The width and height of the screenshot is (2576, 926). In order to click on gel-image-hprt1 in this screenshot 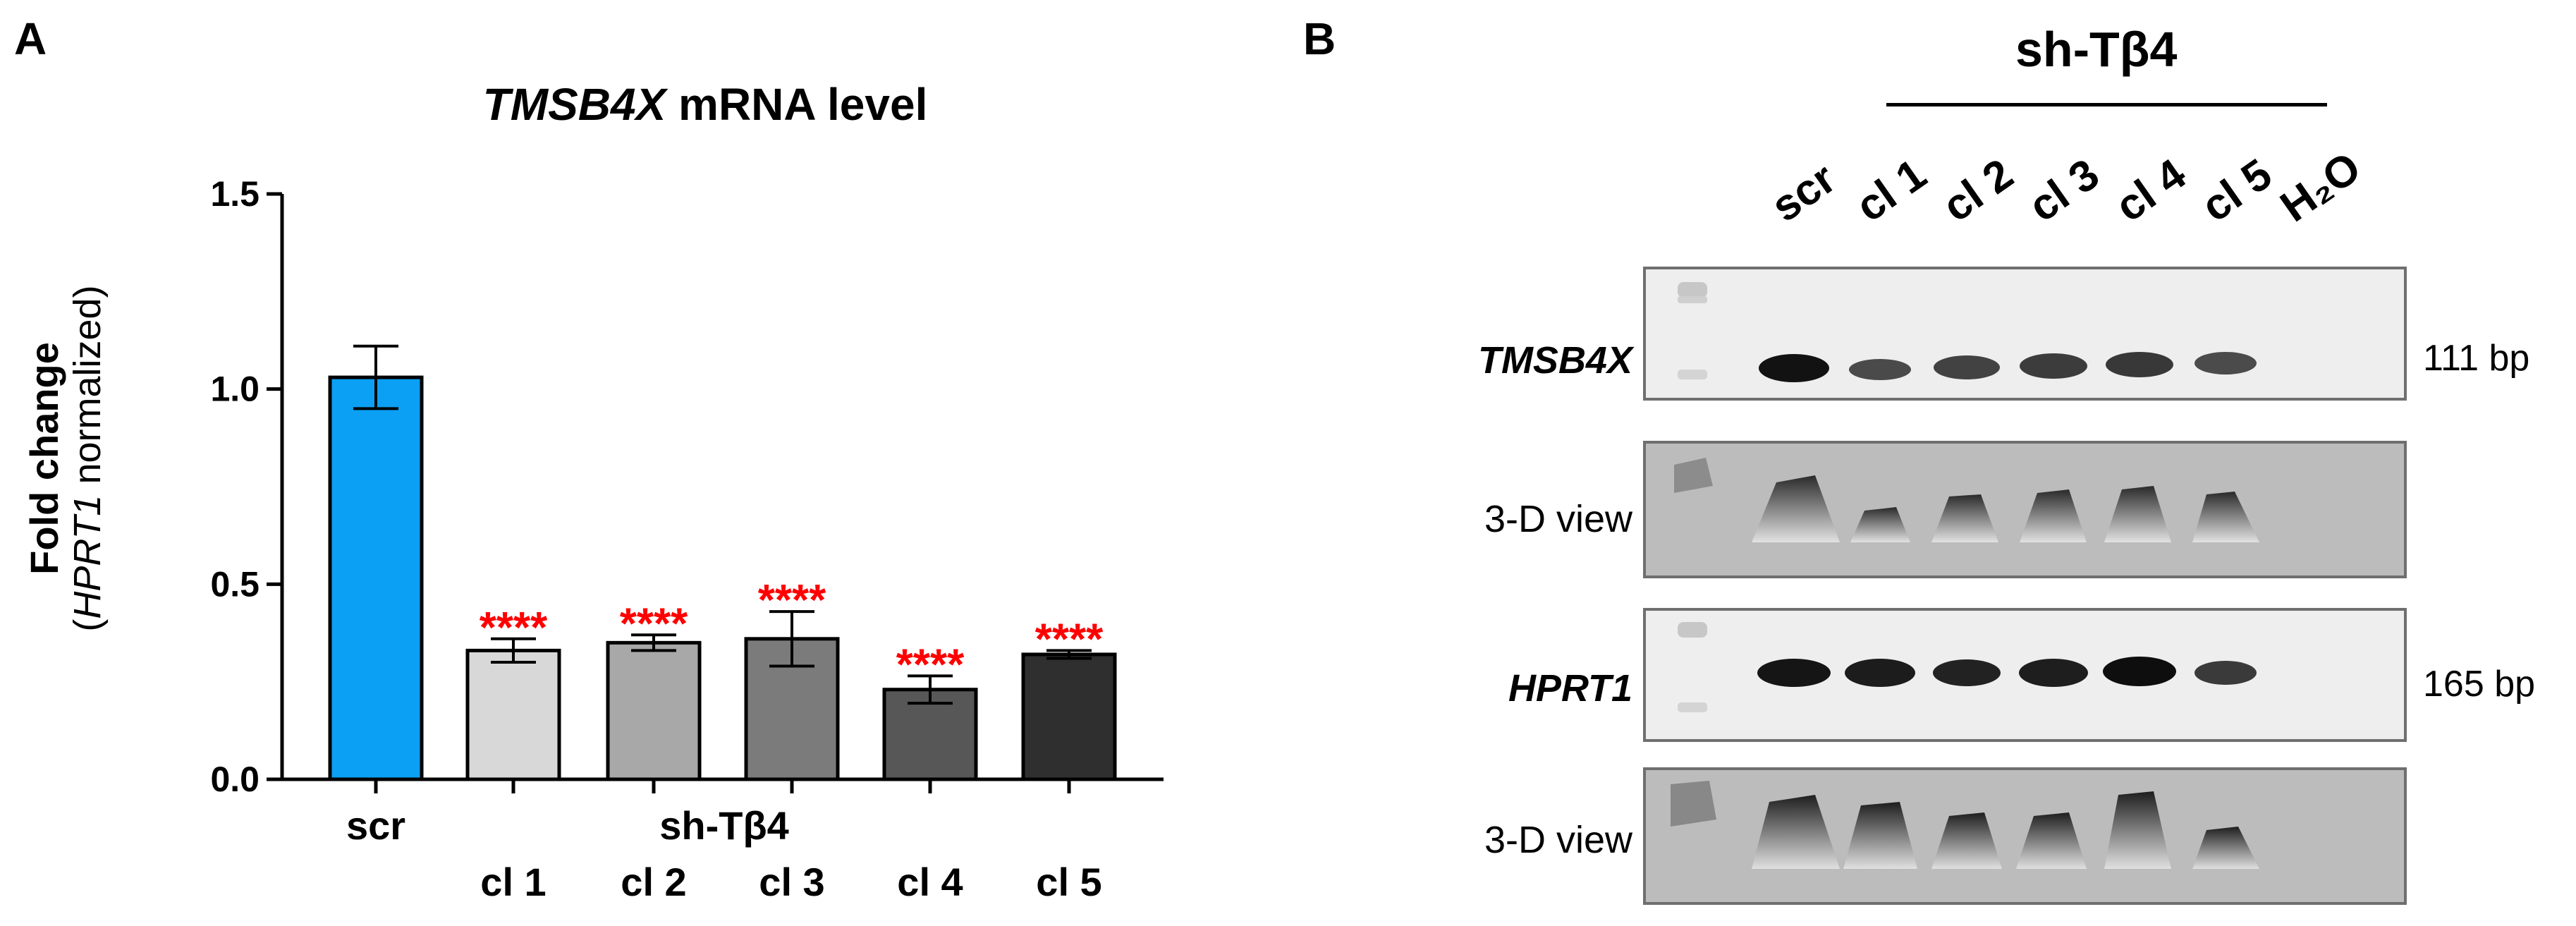, I will do `click(2025, 675)`.